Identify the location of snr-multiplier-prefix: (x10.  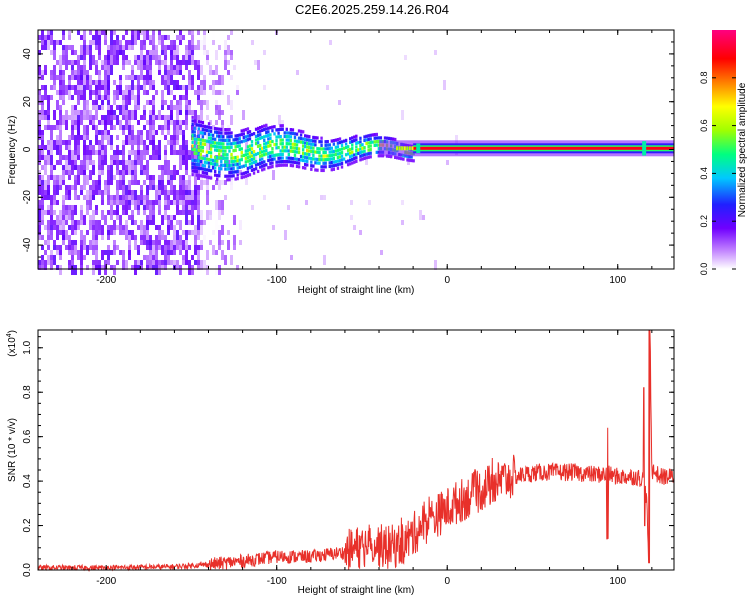
(12, 347).